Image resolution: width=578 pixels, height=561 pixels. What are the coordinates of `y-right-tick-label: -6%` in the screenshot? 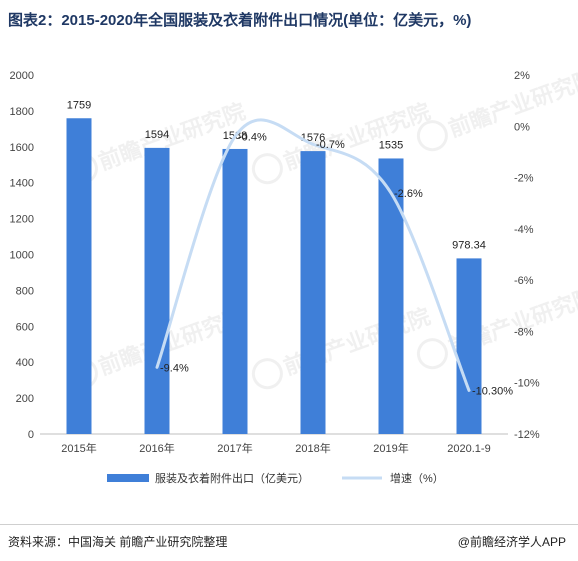 It's located at (524, 281).